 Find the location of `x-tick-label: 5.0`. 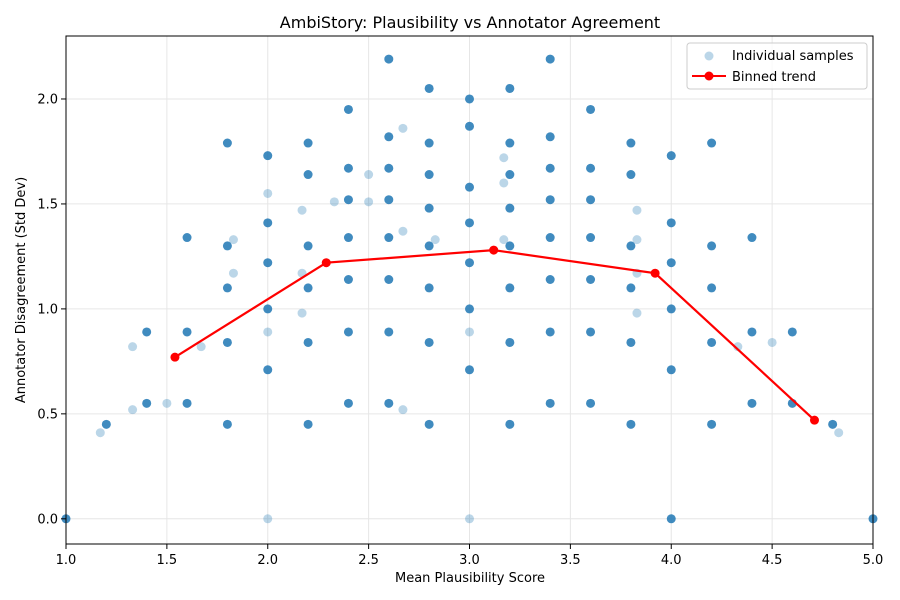

x-tick-label: 5.0 is located at coordinates (873, 560).